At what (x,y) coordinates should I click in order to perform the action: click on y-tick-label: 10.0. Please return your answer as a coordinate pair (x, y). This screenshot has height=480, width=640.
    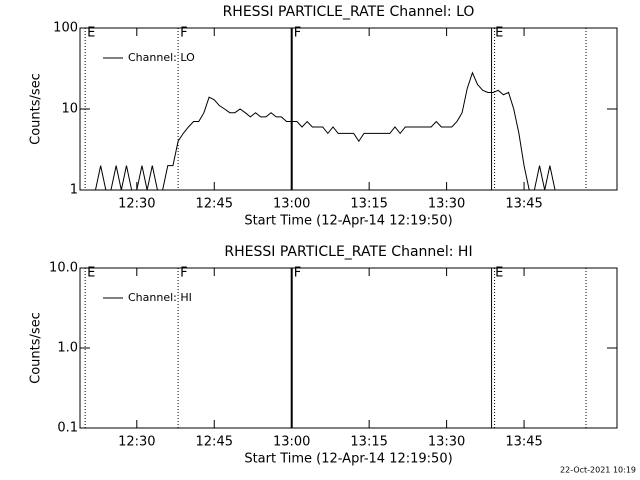
    Looking at the image, I should click on (63, 268).